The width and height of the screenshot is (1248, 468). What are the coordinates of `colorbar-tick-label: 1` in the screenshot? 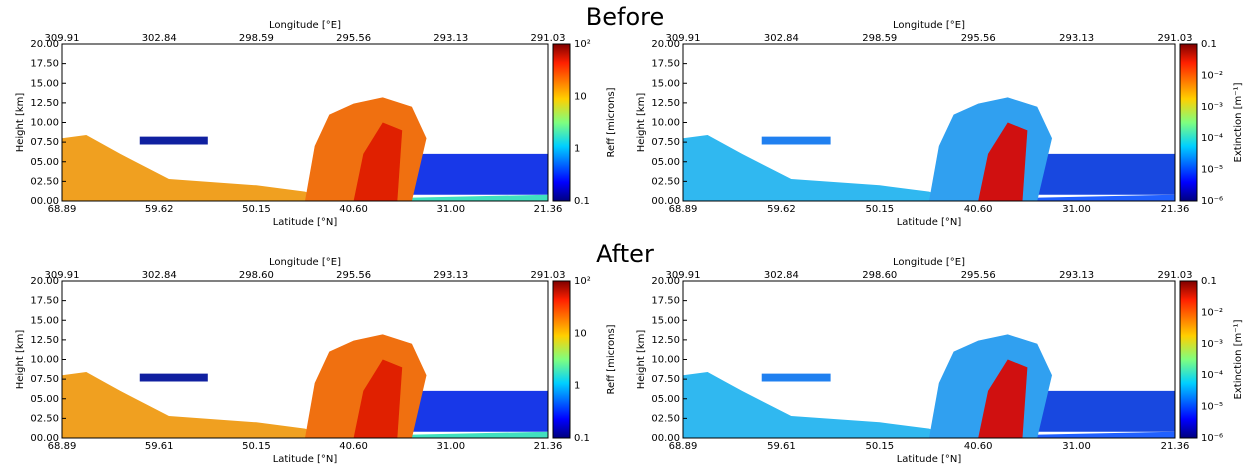 It's located at (577, 386).